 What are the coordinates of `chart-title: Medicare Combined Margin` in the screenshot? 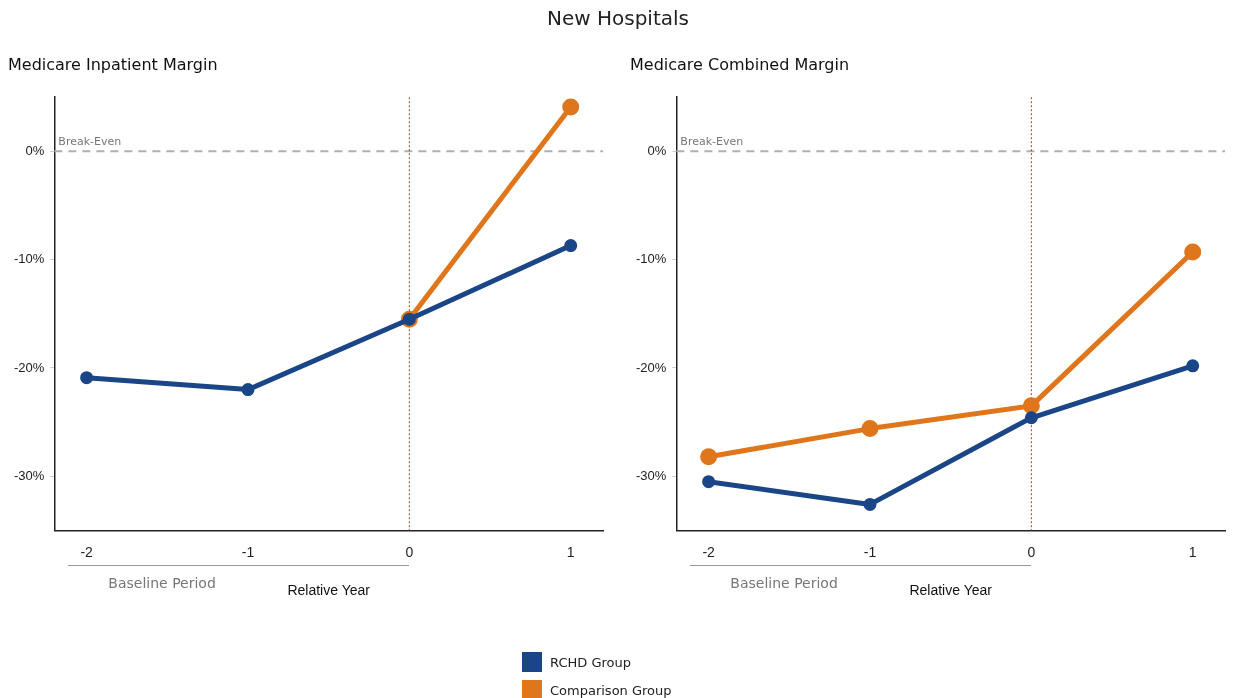 It's located at (740, 64).